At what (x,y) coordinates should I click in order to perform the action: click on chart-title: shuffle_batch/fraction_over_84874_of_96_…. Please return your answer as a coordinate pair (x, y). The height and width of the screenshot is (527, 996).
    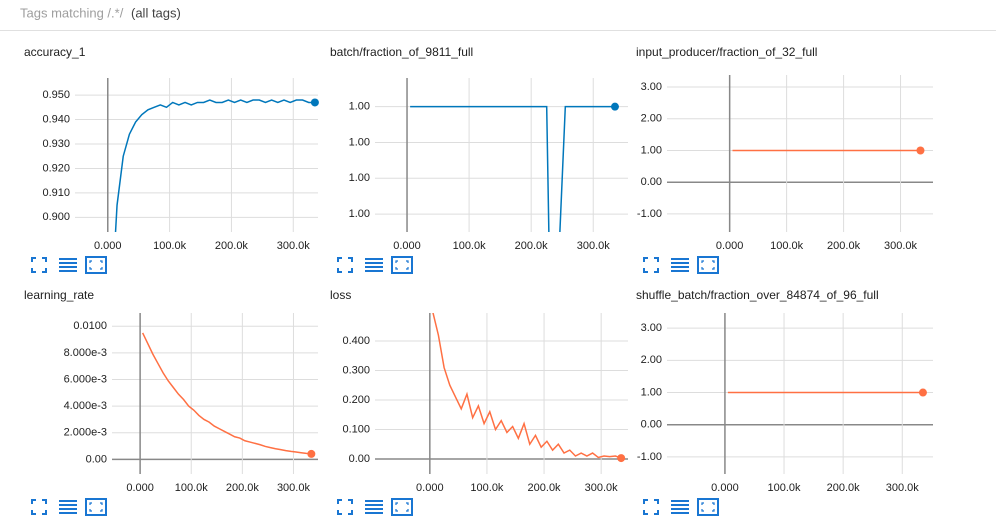
    Looking at the image, I should click on (757, 295).